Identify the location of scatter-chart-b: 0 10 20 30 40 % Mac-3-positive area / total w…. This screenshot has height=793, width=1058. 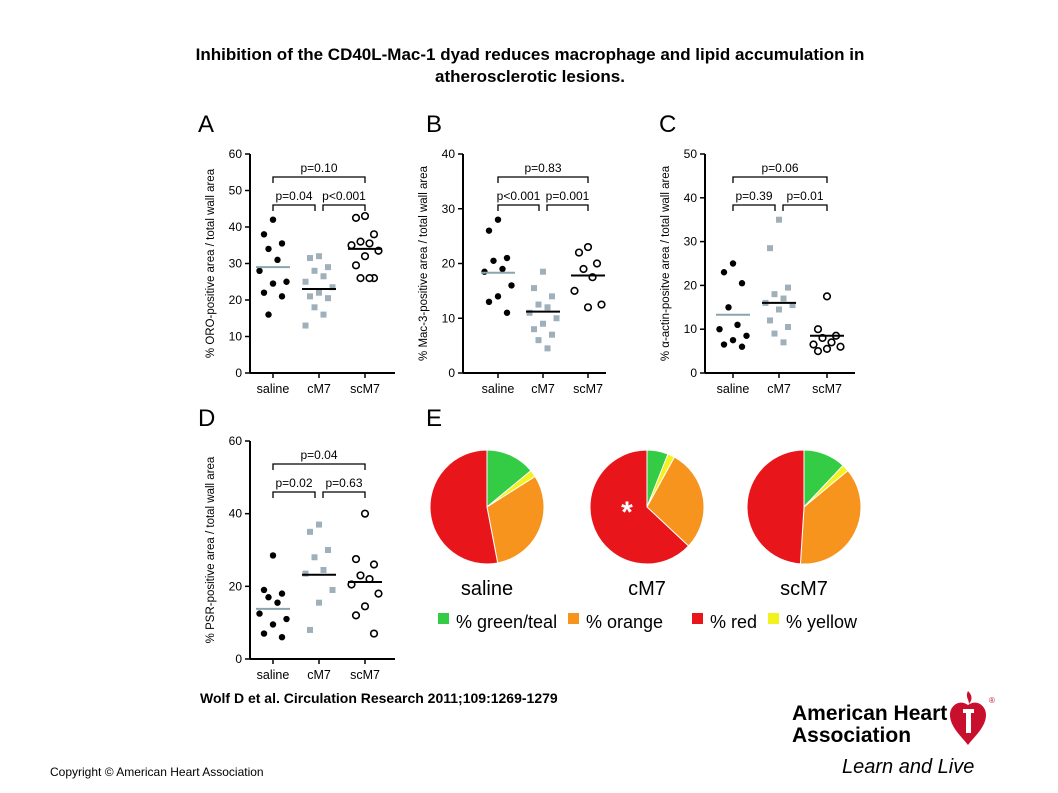
(512, 271).